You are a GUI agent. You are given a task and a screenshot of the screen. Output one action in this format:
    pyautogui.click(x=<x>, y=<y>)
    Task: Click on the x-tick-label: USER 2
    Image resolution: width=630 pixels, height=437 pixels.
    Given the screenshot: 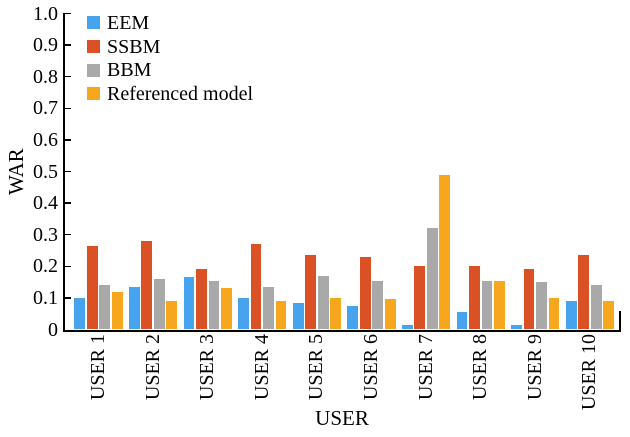 What is the action you would take?
    pyautogui.click(x=152, y=367)
    